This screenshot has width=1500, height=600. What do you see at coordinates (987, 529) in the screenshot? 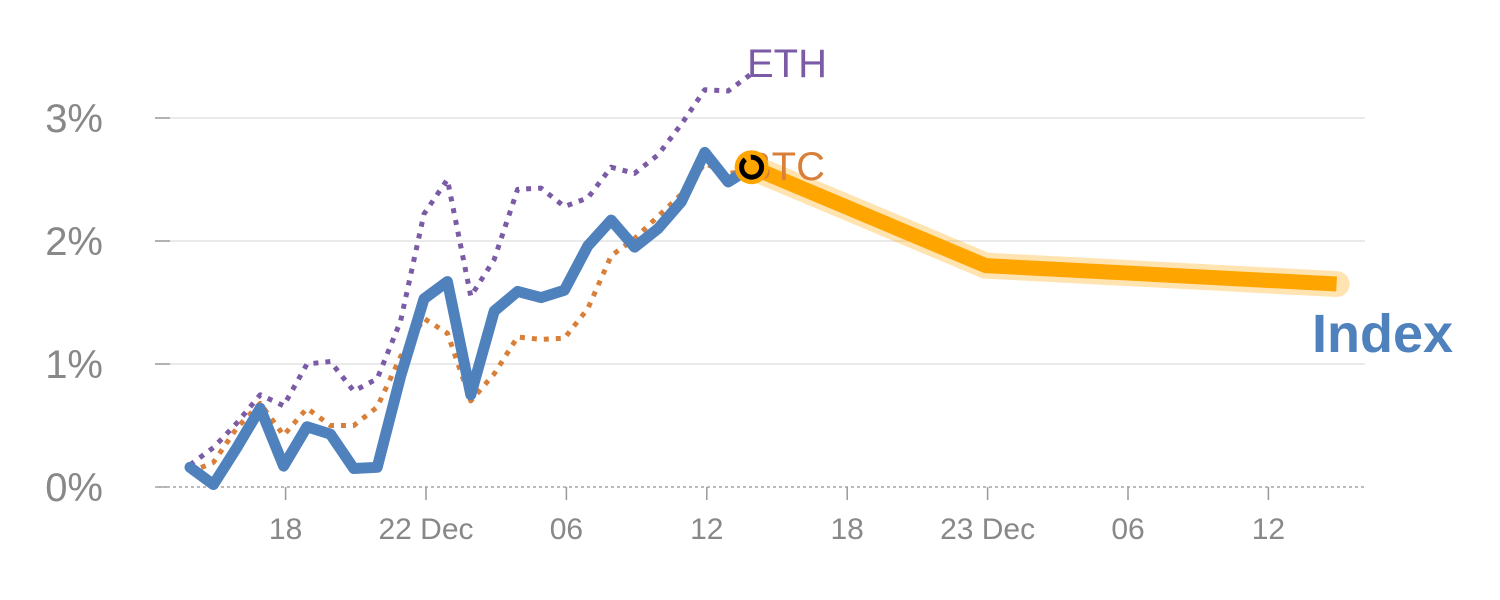
I see `x-tick-label: 23 Dec` at bounding box center [987, 529].